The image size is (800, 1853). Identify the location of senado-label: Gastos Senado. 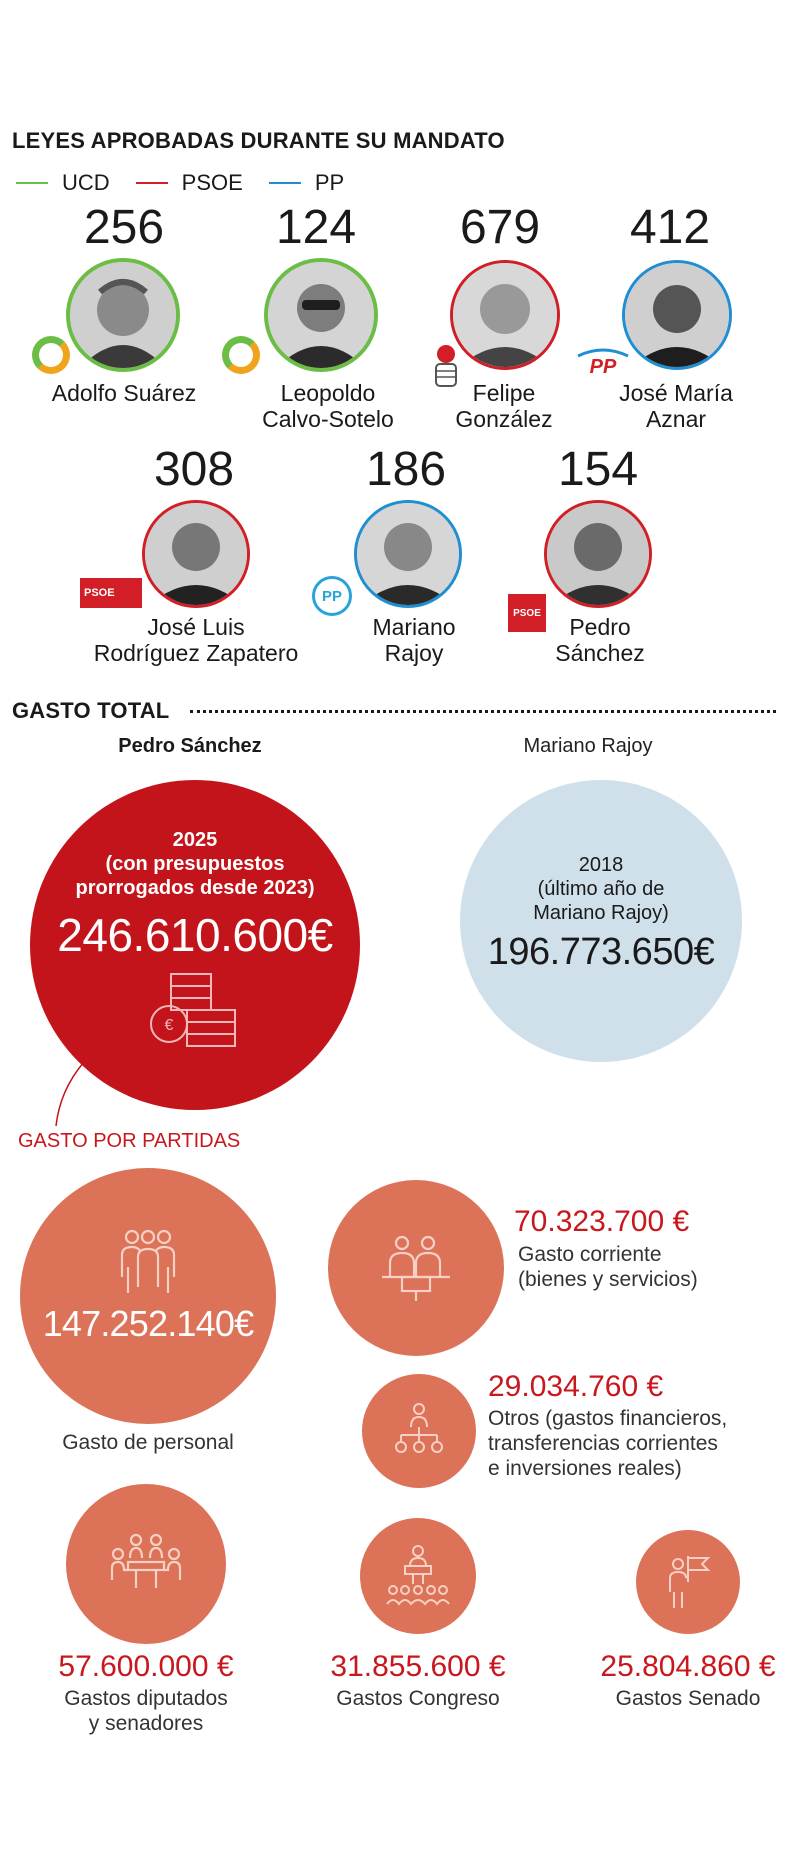
(688, 1698).